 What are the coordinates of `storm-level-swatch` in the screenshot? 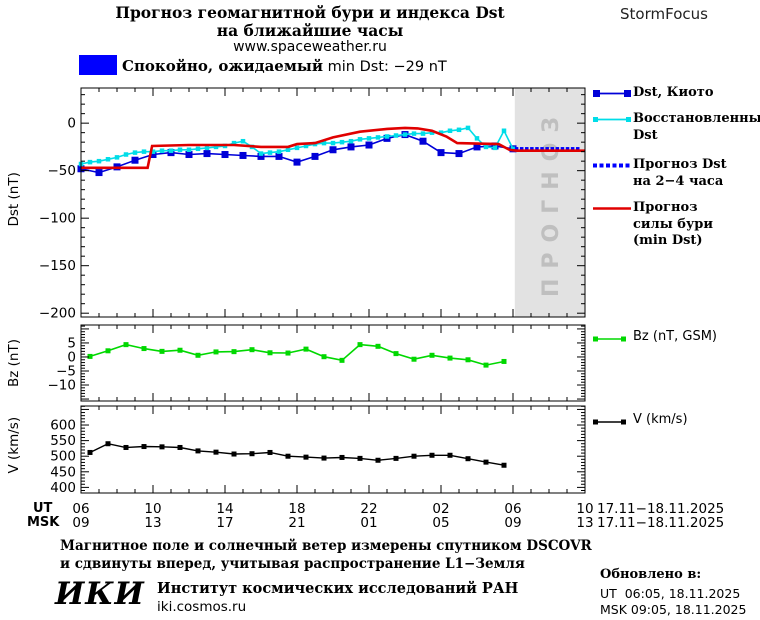 It's located at (98, 65).